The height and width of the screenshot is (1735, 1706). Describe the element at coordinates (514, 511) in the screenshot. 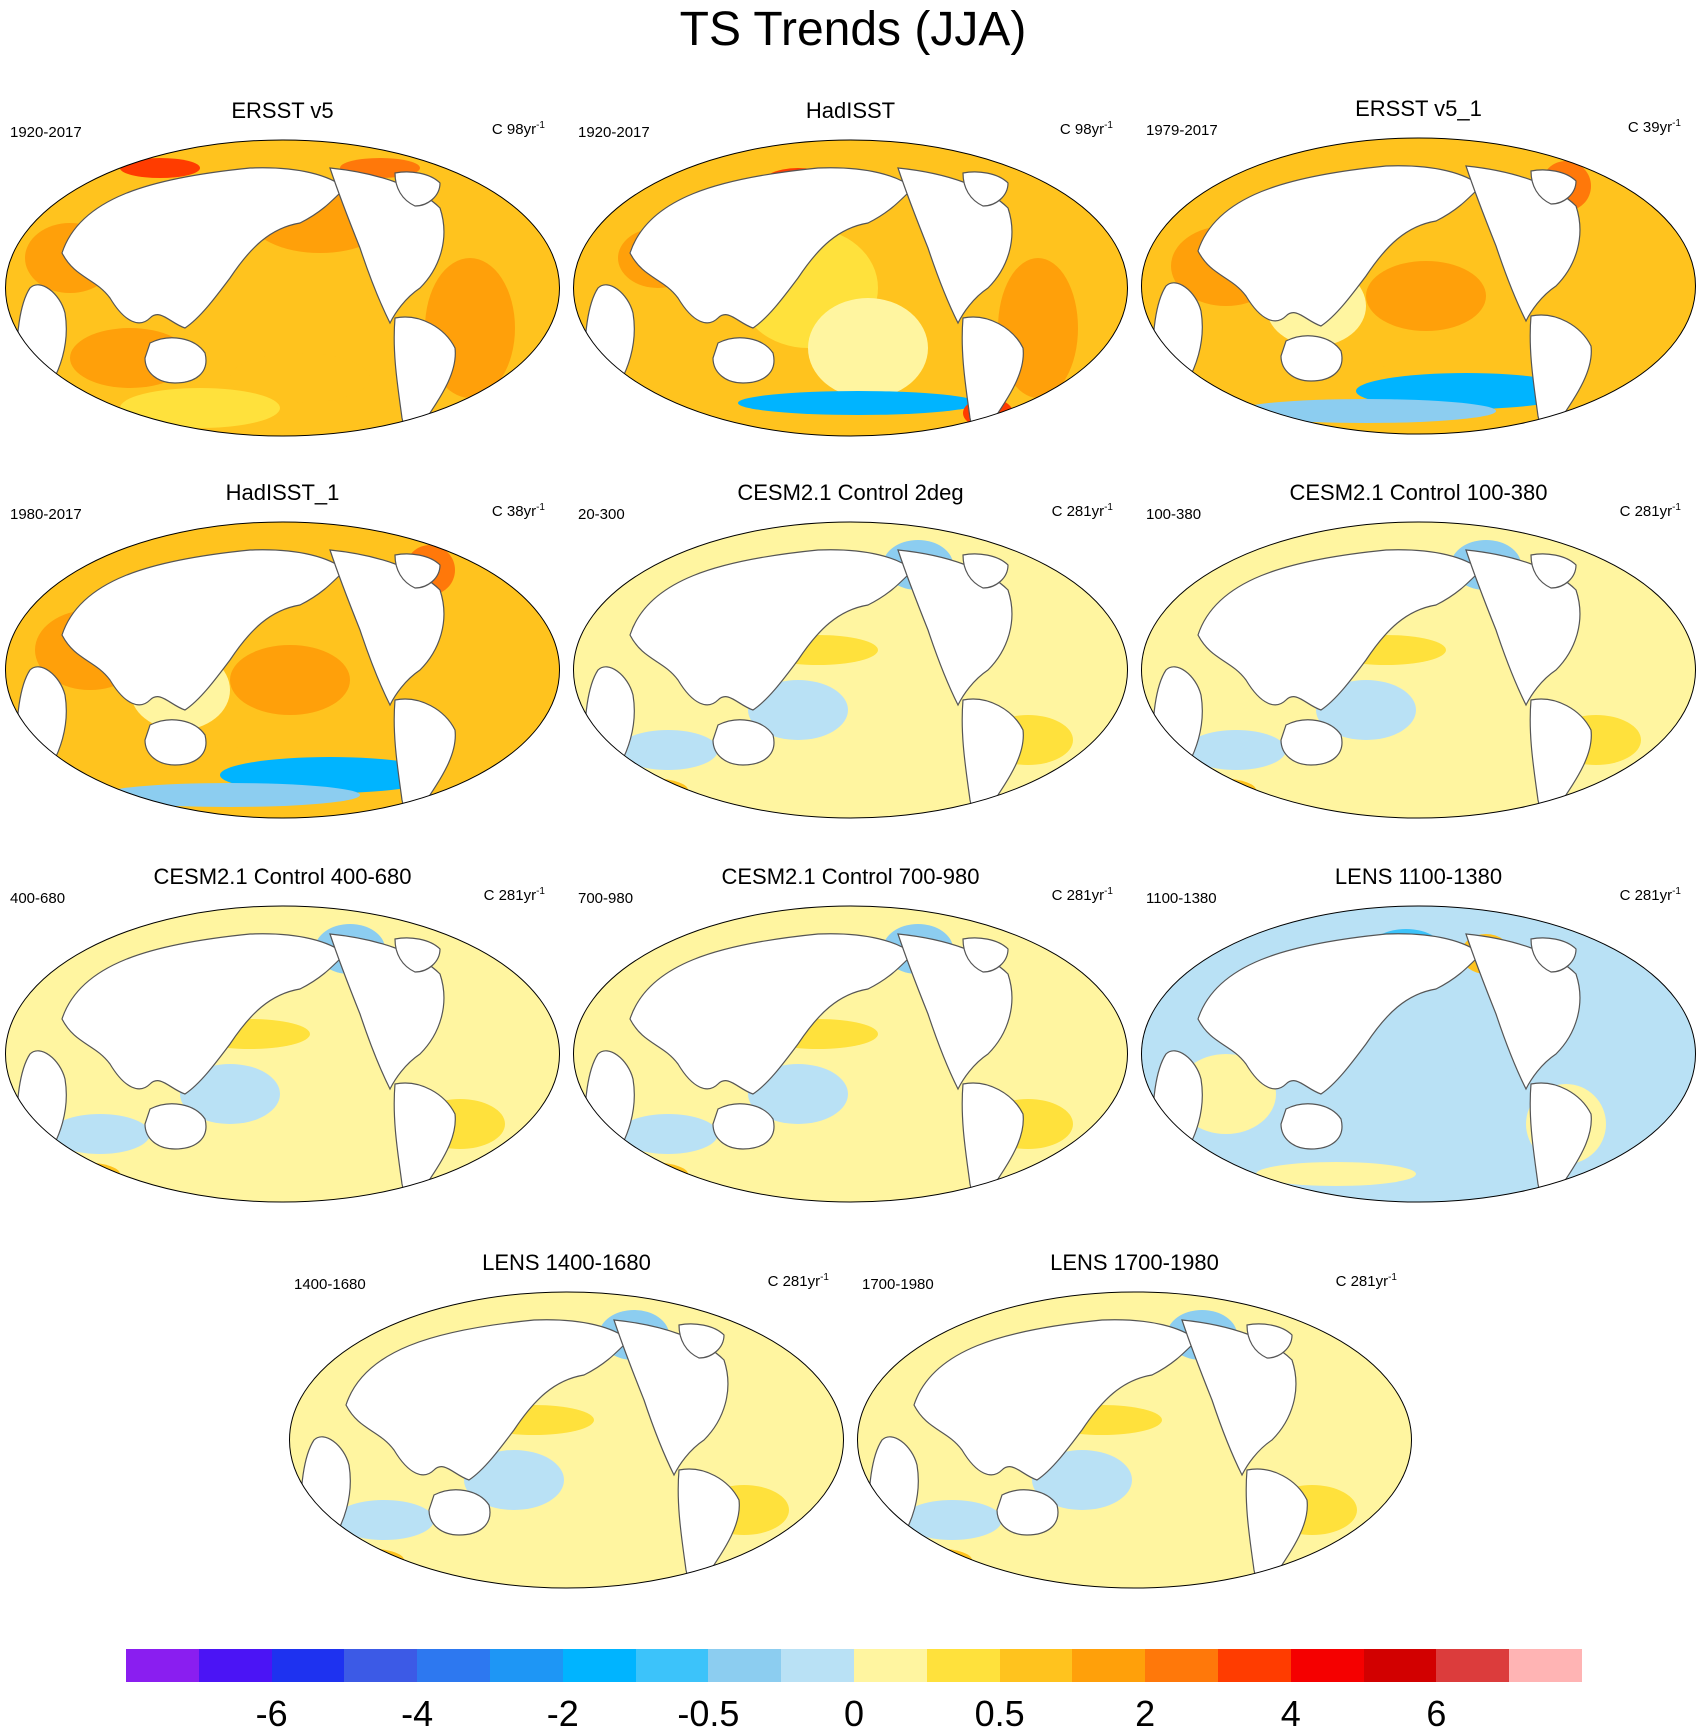

I see `panel-units-text: C 38yr` at that location.